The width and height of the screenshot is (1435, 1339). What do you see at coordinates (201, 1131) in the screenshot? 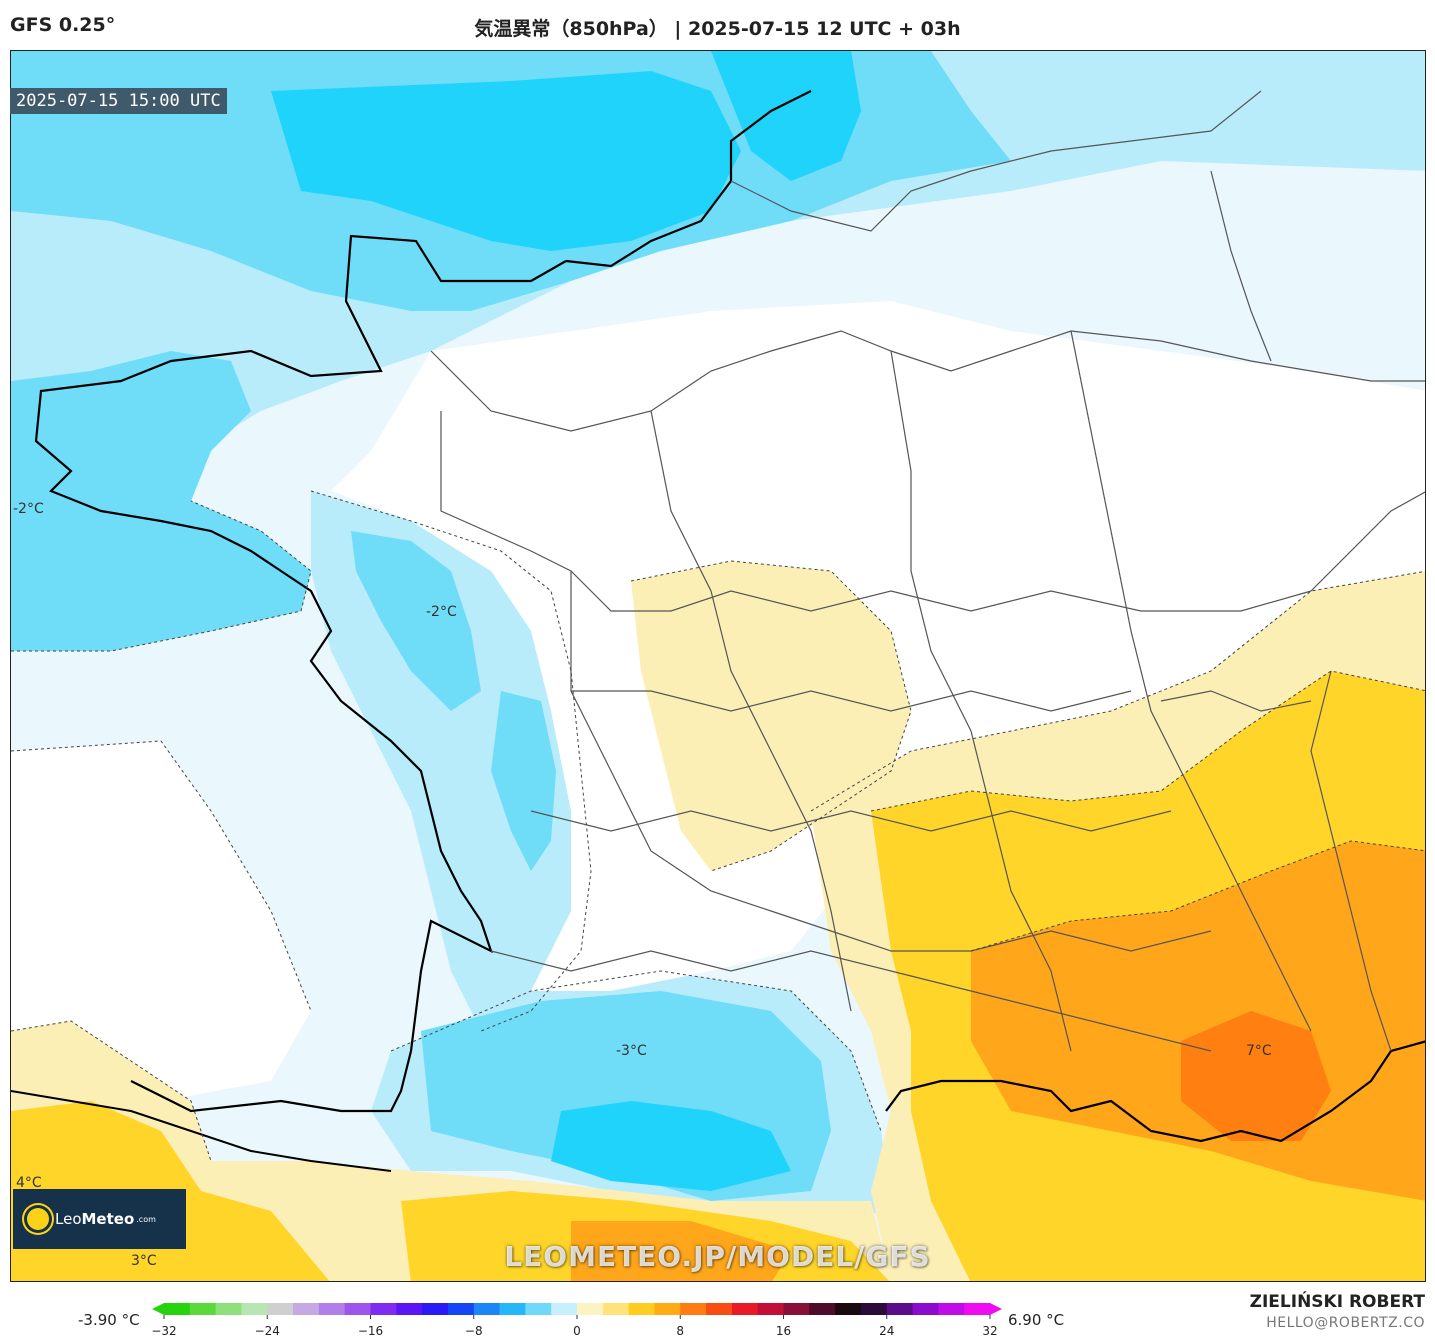
I see `spain-north-coastline` at bounding box center [201, 1131].